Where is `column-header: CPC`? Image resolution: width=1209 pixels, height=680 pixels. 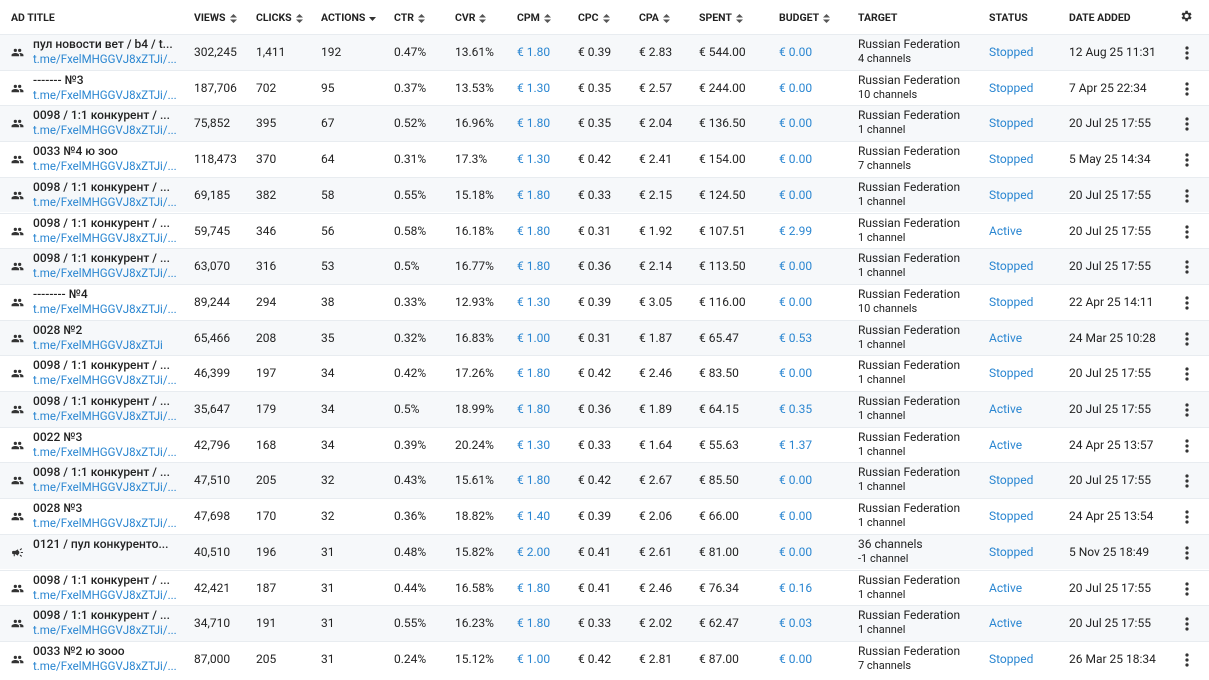 column-header: CPC is located at coordinates (594, 17).